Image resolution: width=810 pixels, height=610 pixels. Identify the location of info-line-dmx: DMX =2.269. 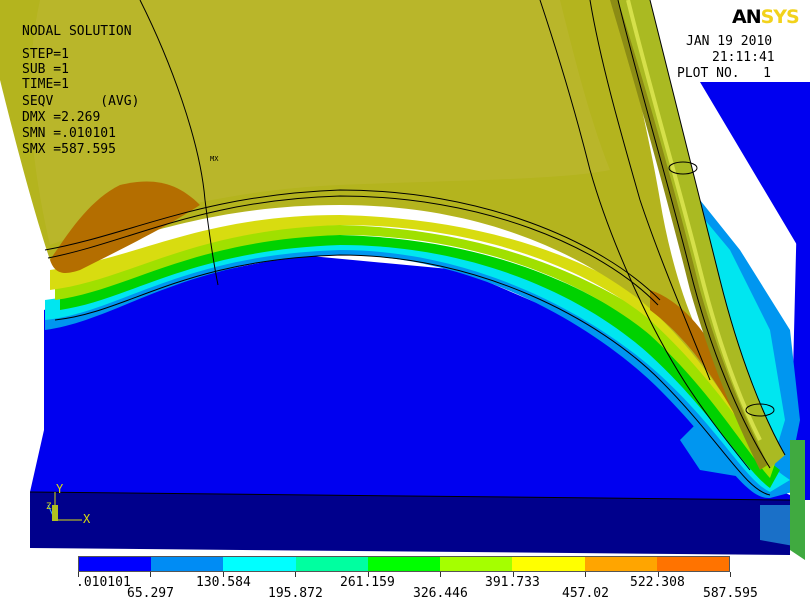
(61, 117).